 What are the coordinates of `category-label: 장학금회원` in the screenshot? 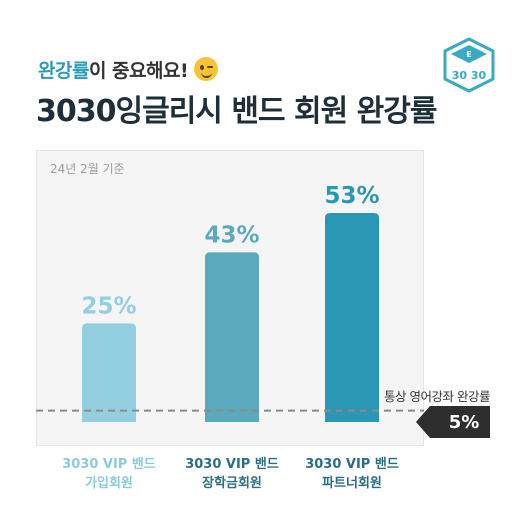 It's located at (232, 483).